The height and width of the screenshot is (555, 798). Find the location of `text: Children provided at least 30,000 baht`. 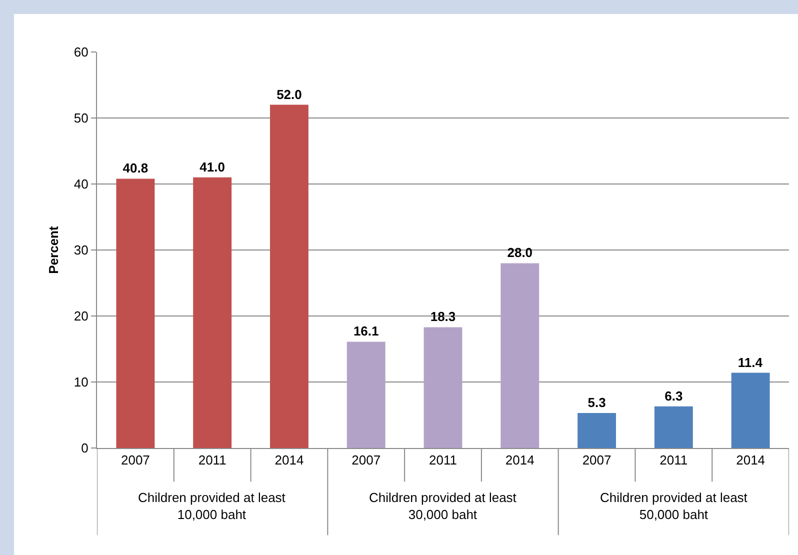

text: Children provided at least 30,000 baht is located at coordinates (443, 506).